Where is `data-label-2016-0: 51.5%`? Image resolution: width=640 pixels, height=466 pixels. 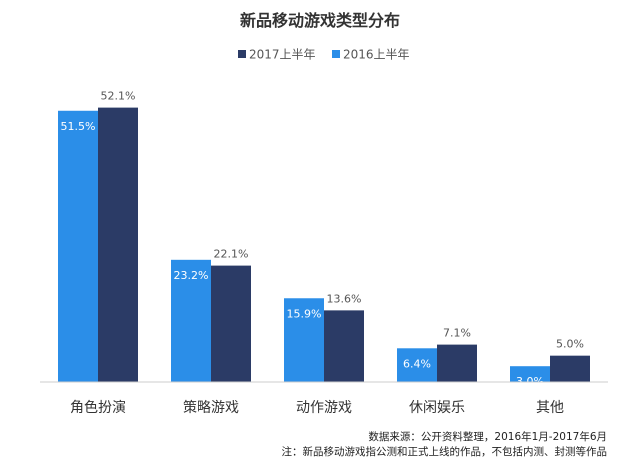
data-label-2016-0: 51.5% is located at coordinates (78, 126).